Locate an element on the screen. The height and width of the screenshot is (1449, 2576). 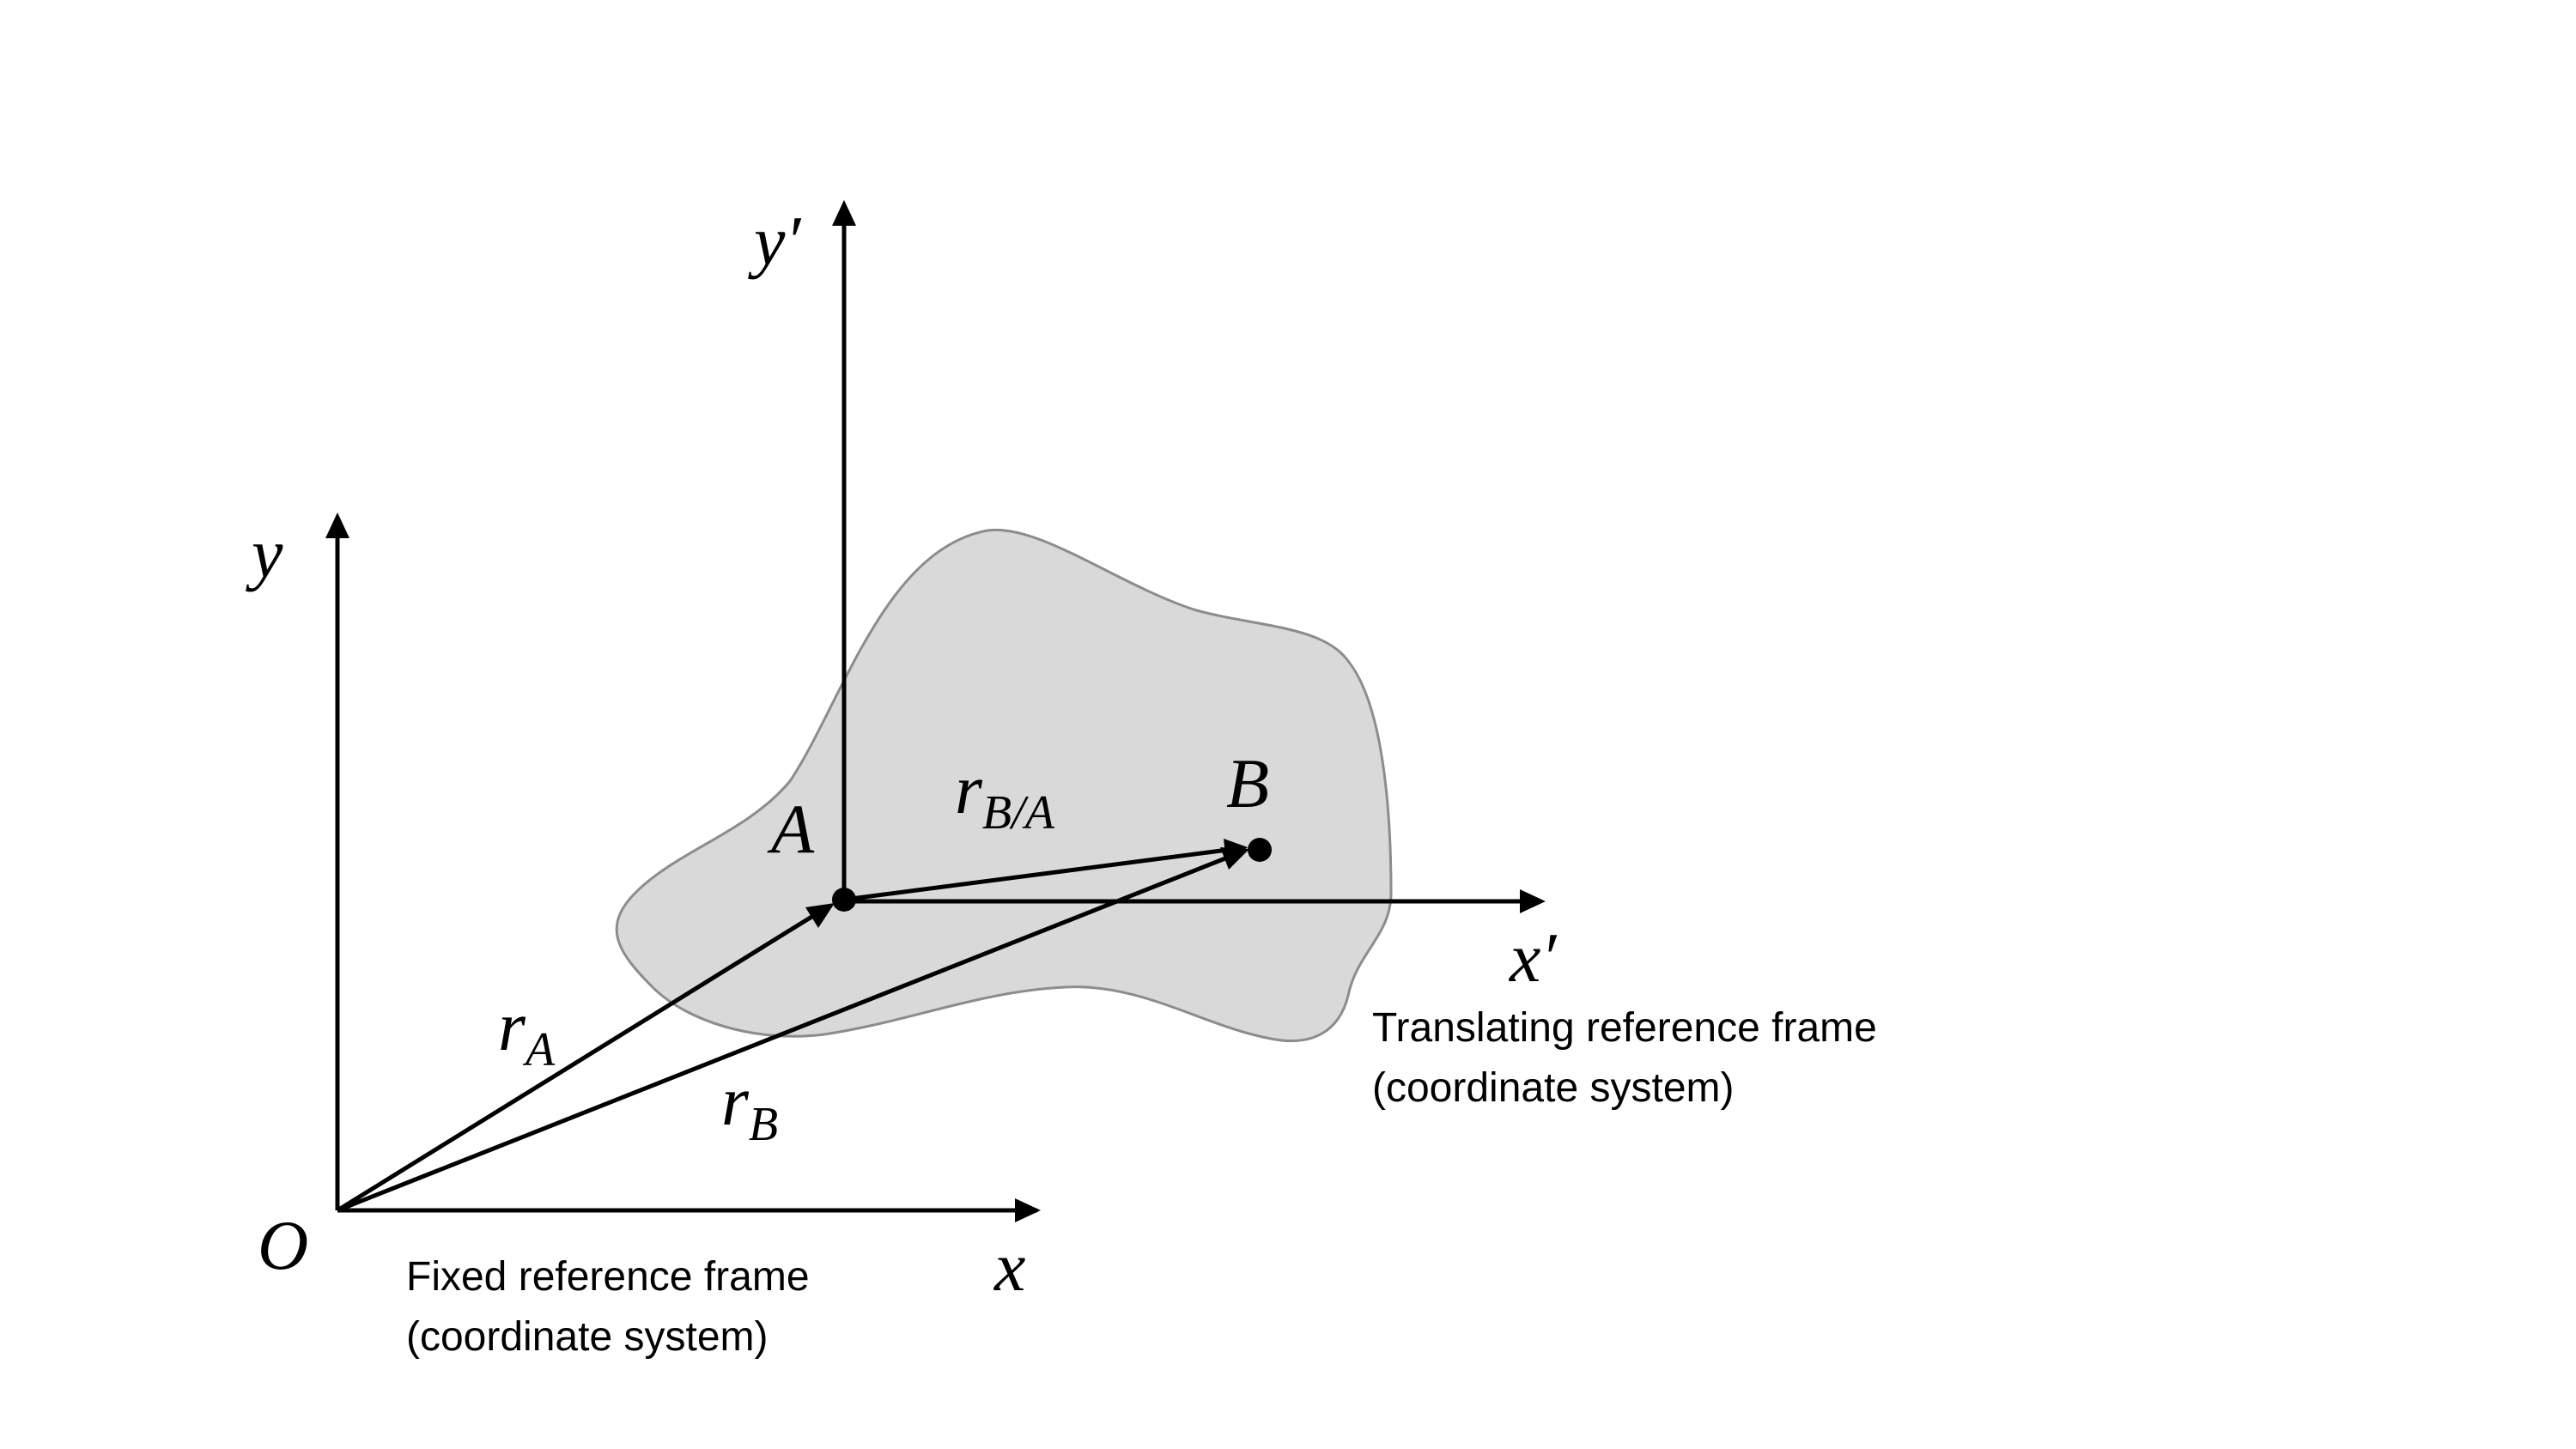
point-b-label: B is located at coordinates (1247, 783).